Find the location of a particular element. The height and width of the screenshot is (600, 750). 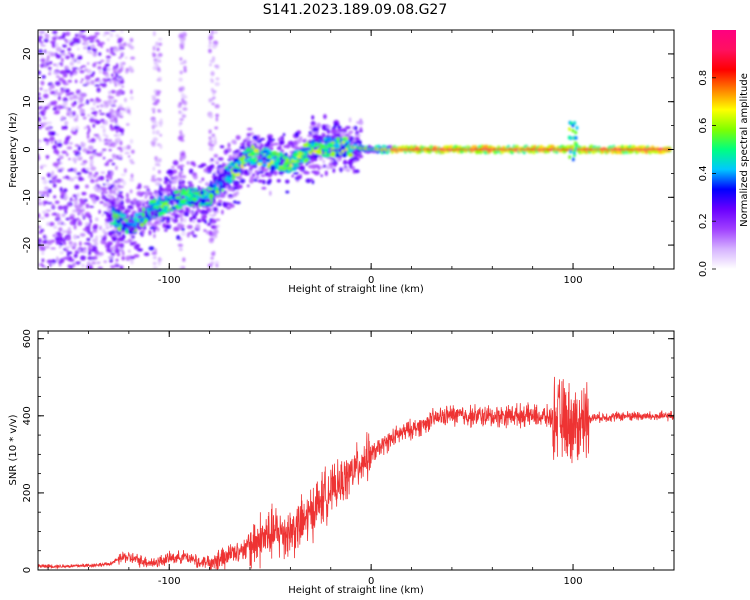

spectrogram-x-axis-label: Height of straight line (km) is located at coordinates (356, 289).